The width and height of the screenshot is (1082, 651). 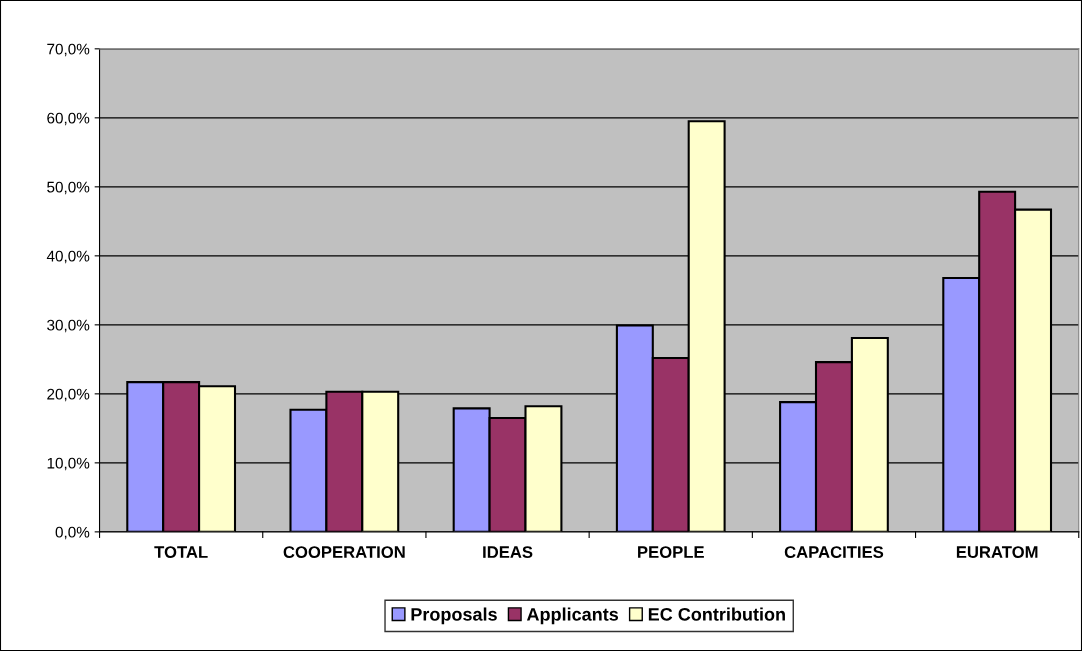 What do you see at coordinates (68, 326) in the screenshot?
I see `y-tick-label: 30,0%` at bounding box center [68, 326].